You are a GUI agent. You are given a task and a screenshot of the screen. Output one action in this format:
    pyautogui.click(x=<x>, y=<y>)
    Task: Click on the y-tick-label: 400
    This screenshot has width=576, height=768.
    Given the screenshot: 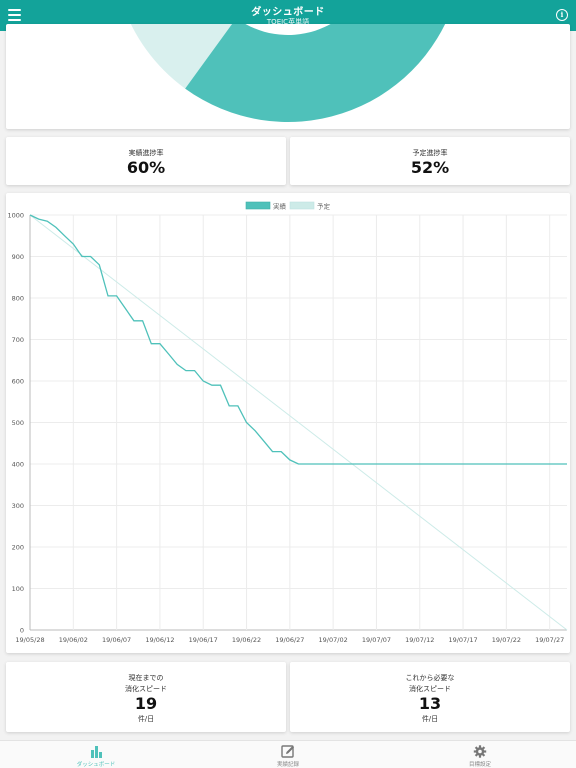 What is the action you would take?
    pyautogui.click(x=18, y=465)
    